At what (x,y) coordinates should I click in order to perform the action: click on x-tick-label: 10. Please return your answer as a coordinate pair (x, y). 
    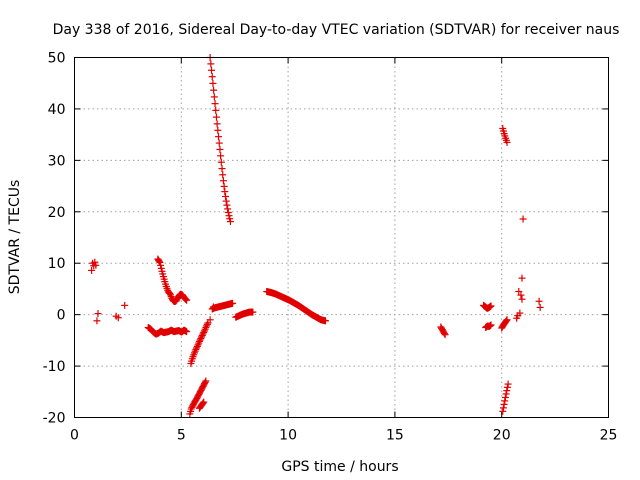
    Looking at the image, I should click on (288, 436).